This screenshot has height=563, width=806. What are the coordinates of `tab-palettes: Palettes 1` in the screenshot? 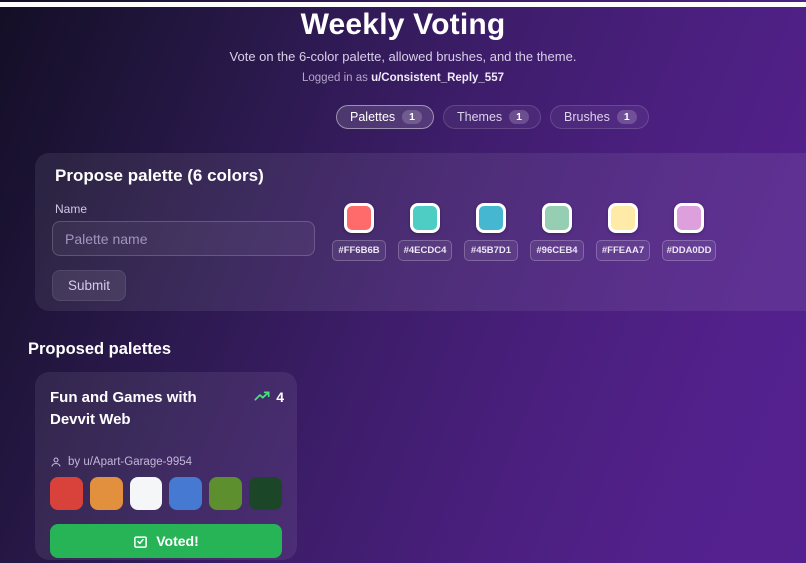 It's located at (385, 117).